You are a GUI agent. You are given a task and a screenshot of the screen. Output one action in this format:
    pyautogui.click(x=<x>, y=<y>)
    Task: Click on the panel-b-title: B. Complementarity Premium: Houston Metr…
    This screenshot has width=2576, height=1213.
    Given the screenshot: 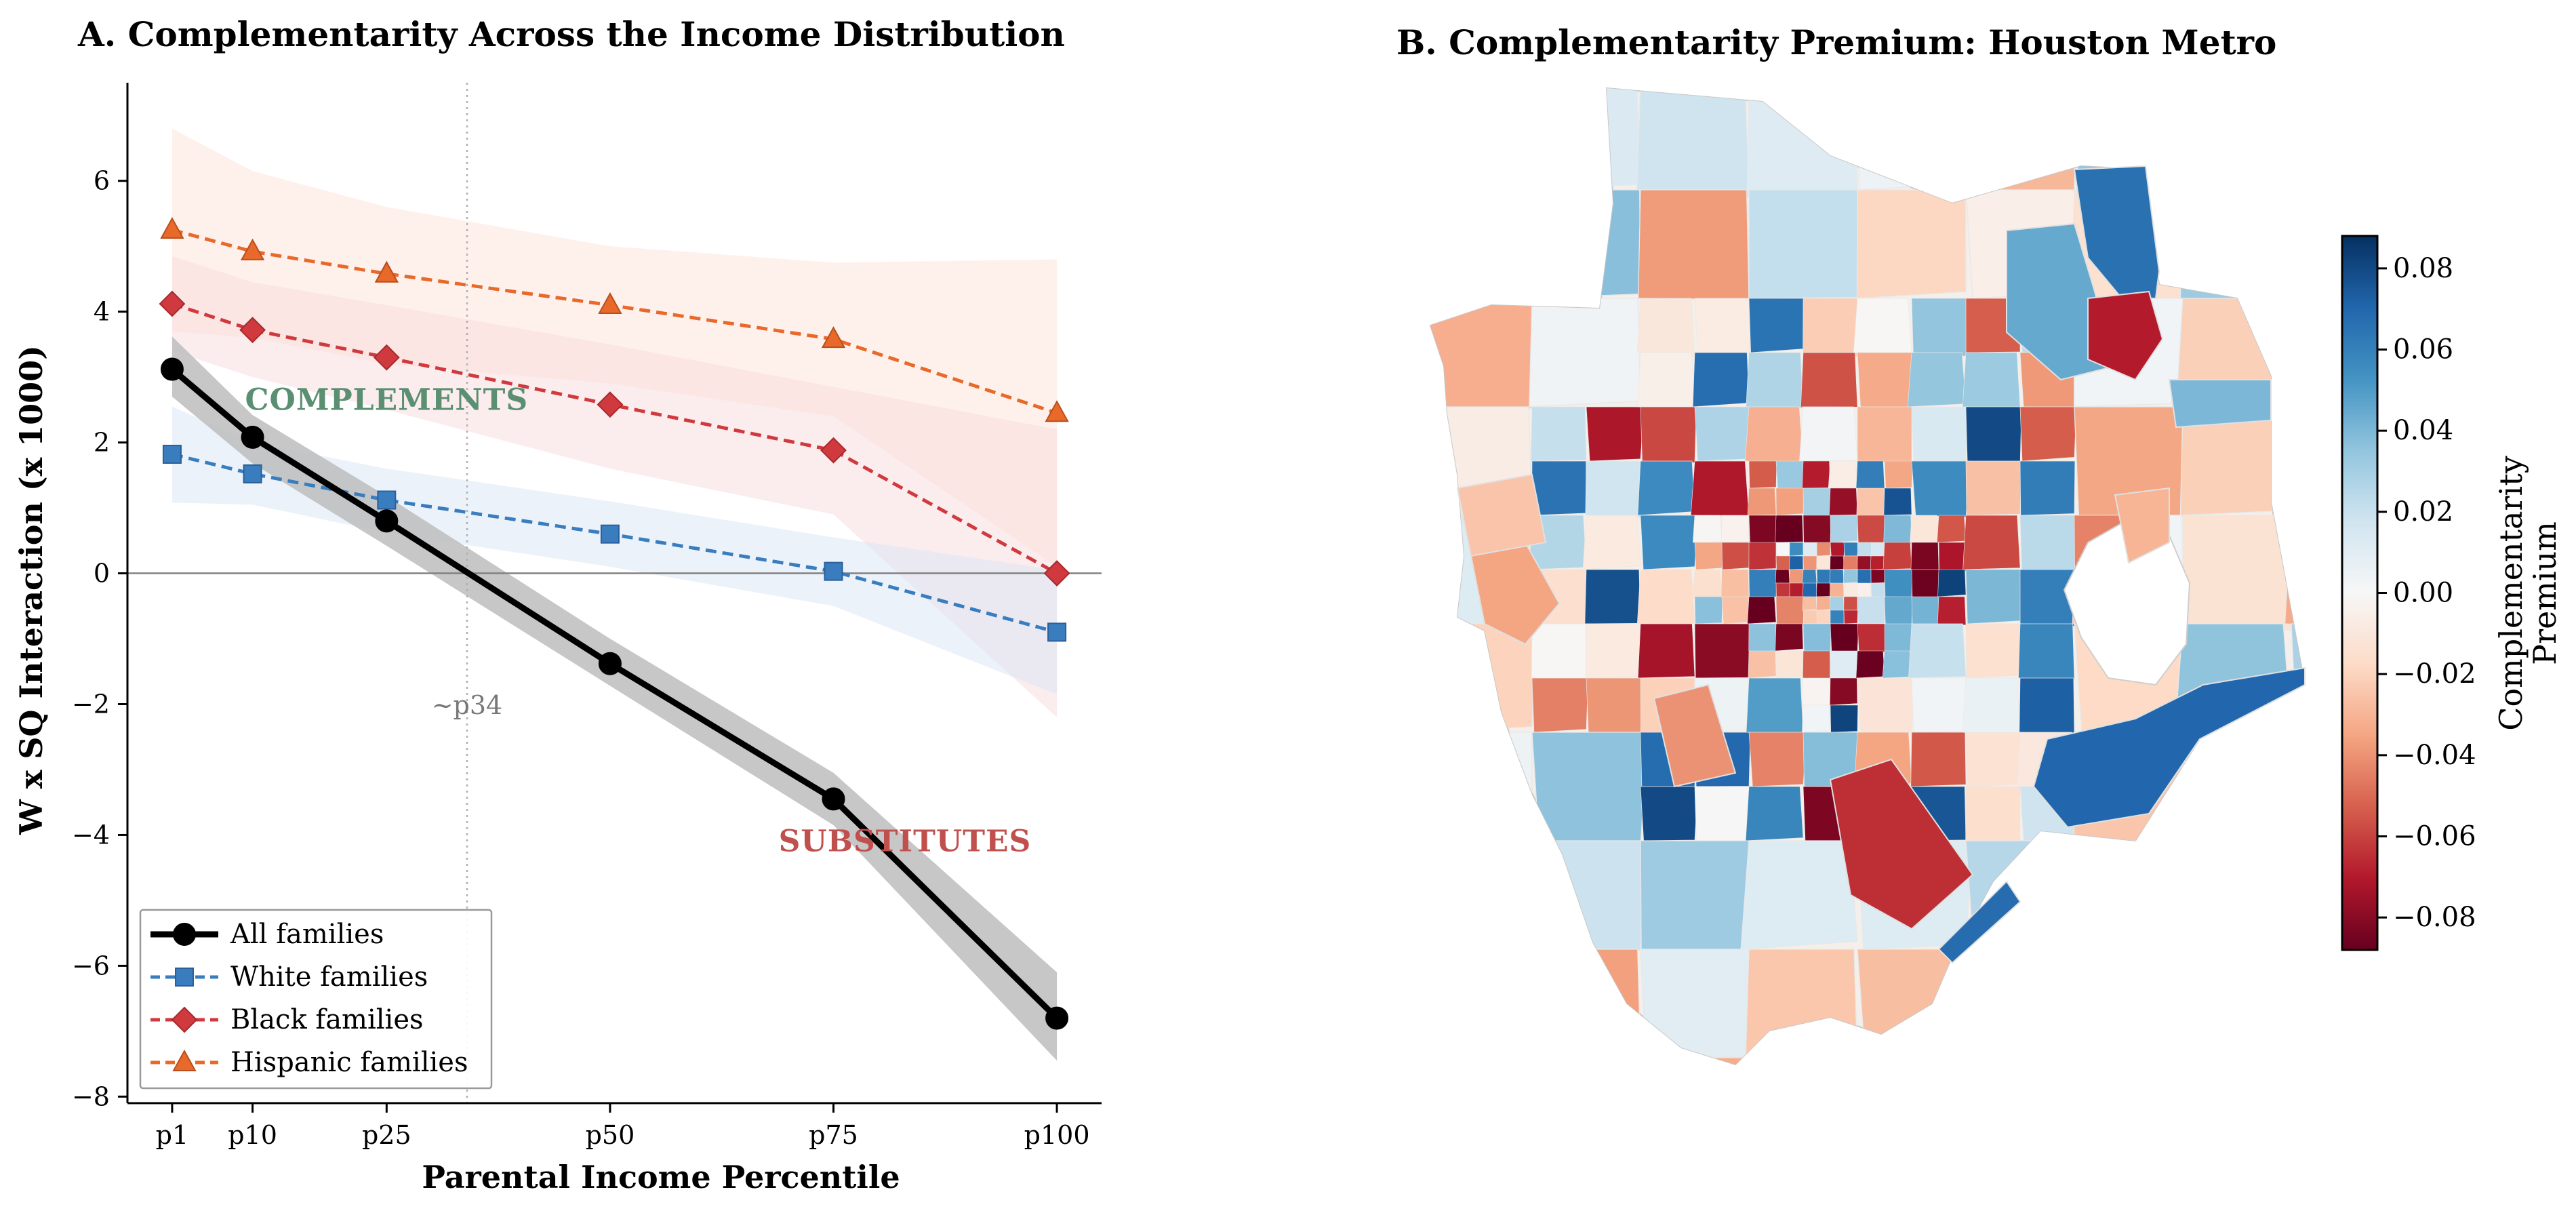 What is the action you would take?
    pyautogui.click(x=1836, y=42)
    